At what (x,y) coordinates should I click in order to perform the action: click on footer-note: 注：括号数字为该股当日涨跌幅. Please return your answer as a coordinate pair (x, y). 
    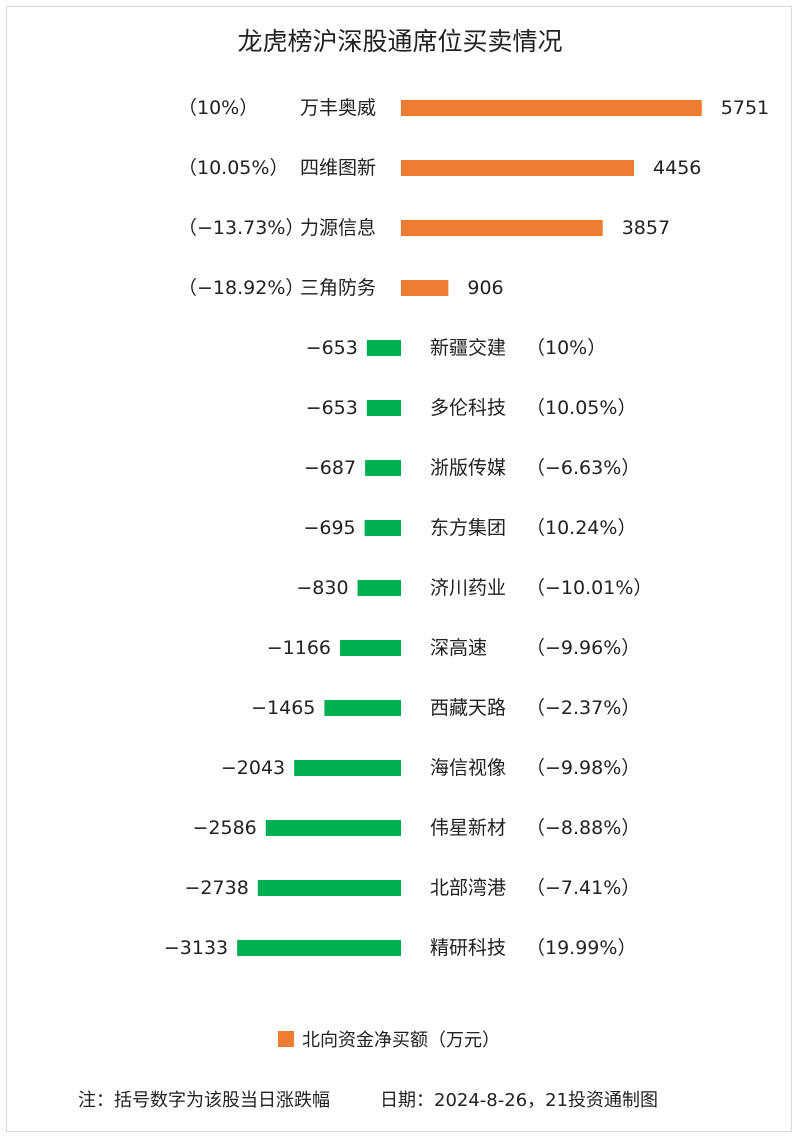
    Looking at the image, I should click on (204, 1100).